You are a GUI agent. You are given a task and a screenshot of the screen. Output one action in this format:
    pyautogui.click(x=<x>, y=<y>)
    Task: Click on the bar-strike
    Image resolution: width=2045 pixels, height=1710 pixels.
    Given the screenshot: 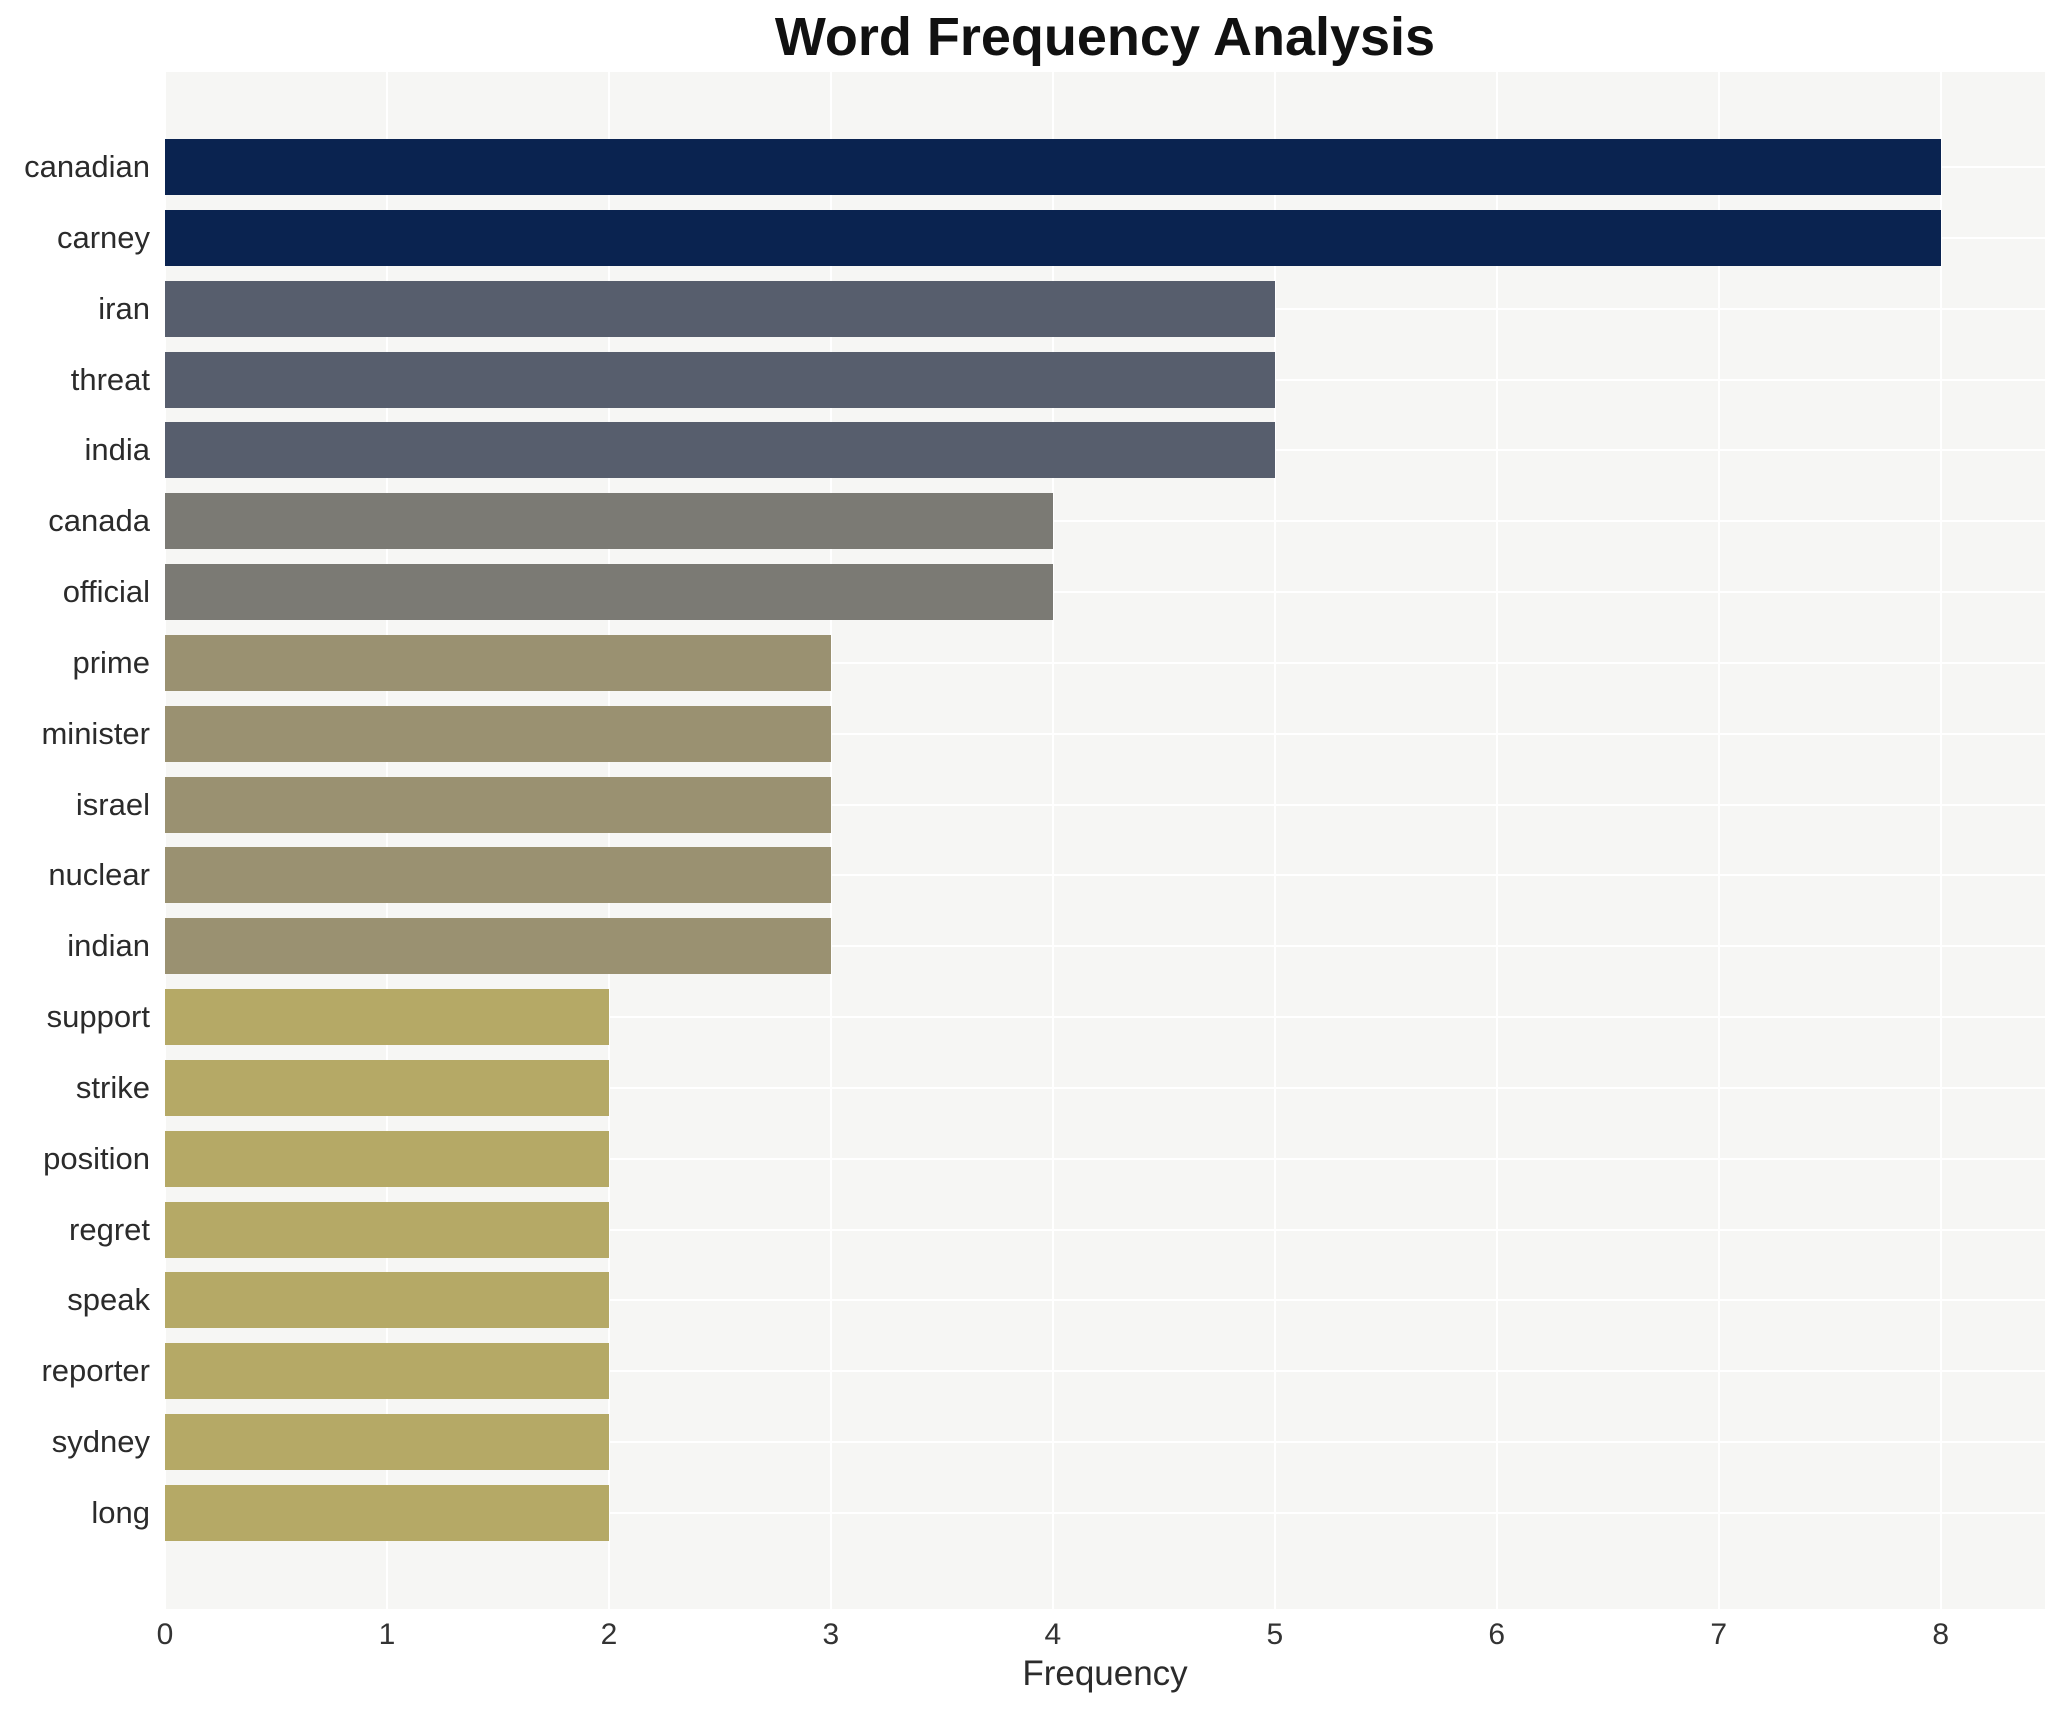 What is the action you would take?
    pyautogui.click(x=387, y=1088)
    